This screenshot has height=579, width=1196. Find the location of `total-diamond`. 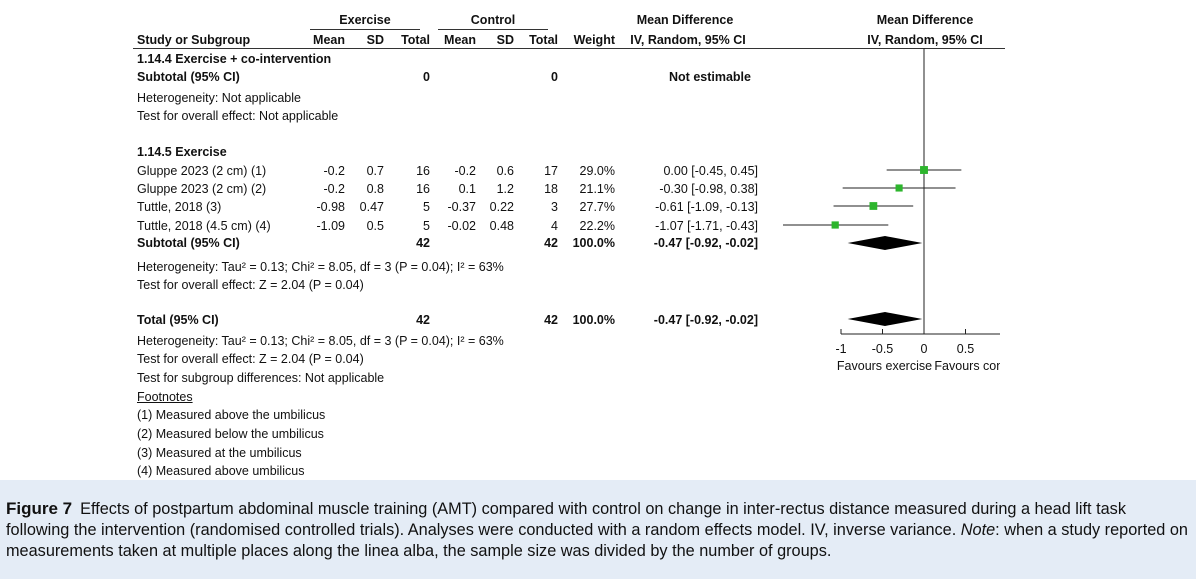

total-diamond is located at coordinates (885, 319).